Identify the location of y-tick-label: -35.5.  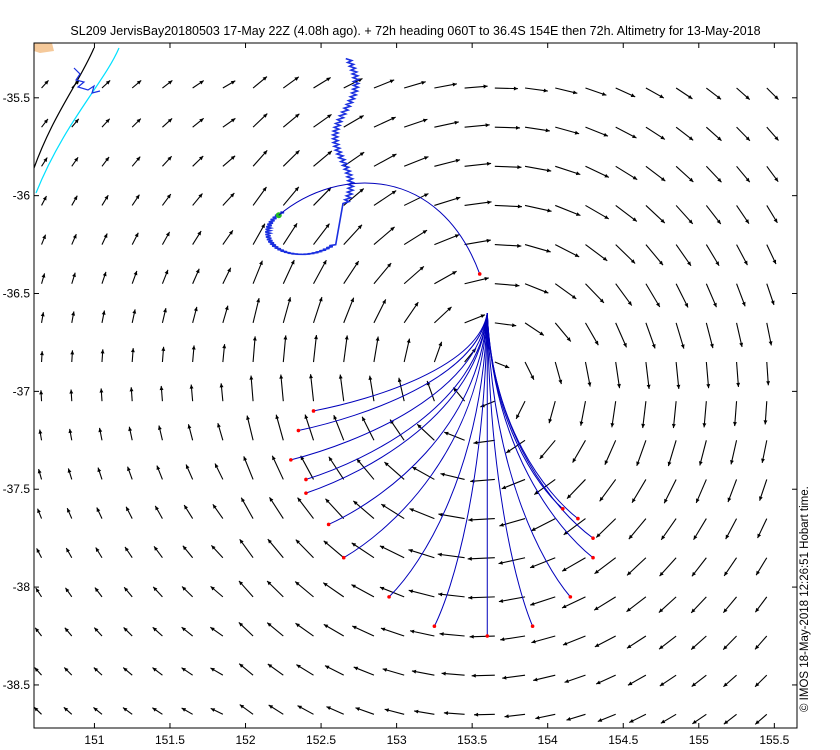
(17, 98).